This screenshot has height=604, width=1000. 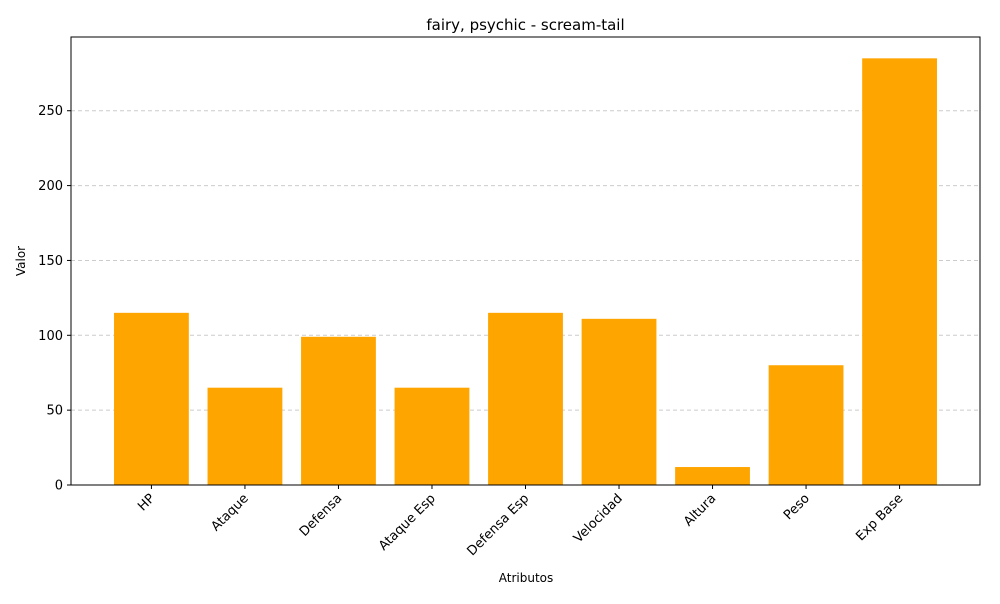 I want to click on bar-defensa-esp, so click(x=525, y=398).